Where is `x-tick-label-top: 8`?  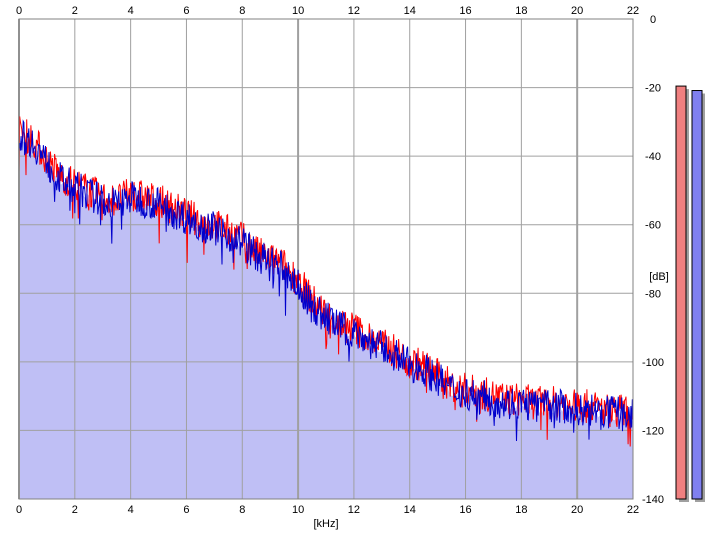 x-tick-label-top: 8 is located at coordinates (242, 11).